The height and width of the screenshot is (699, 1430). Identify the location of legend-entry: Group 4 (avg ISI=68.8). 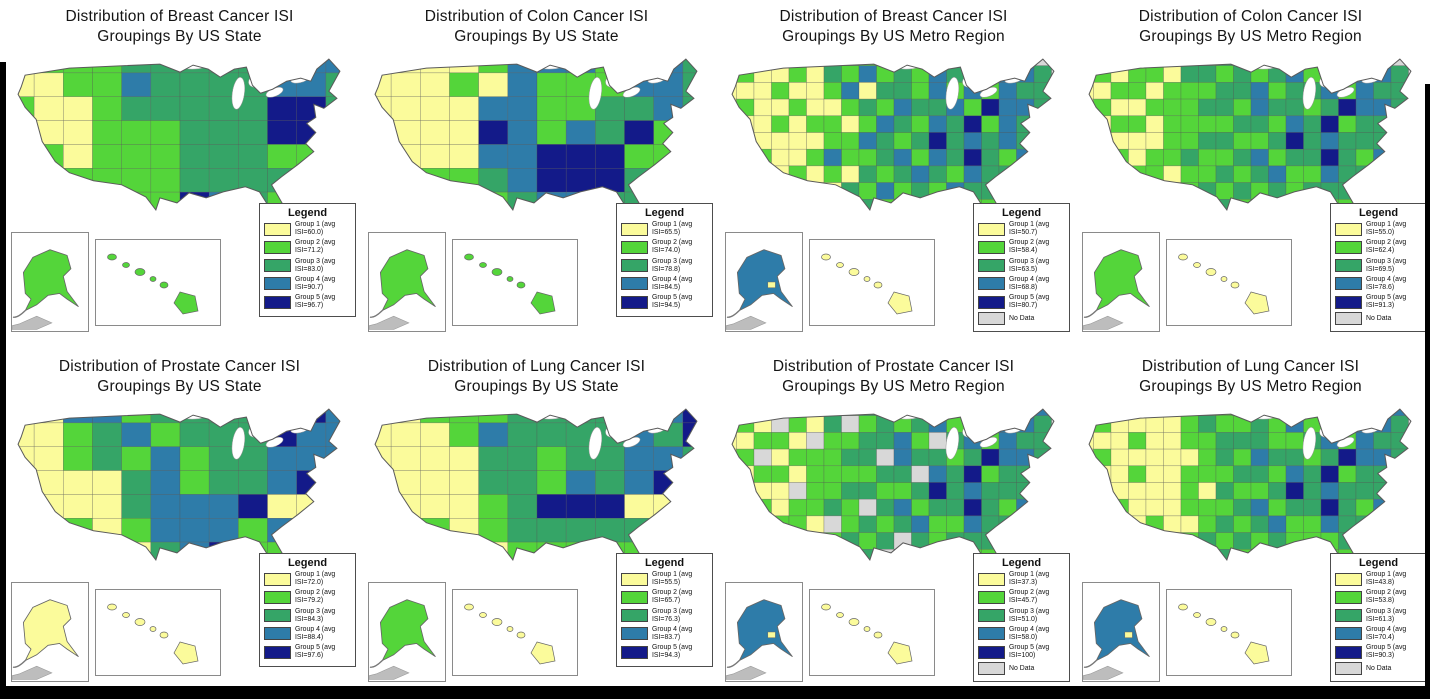
(1021, 284).